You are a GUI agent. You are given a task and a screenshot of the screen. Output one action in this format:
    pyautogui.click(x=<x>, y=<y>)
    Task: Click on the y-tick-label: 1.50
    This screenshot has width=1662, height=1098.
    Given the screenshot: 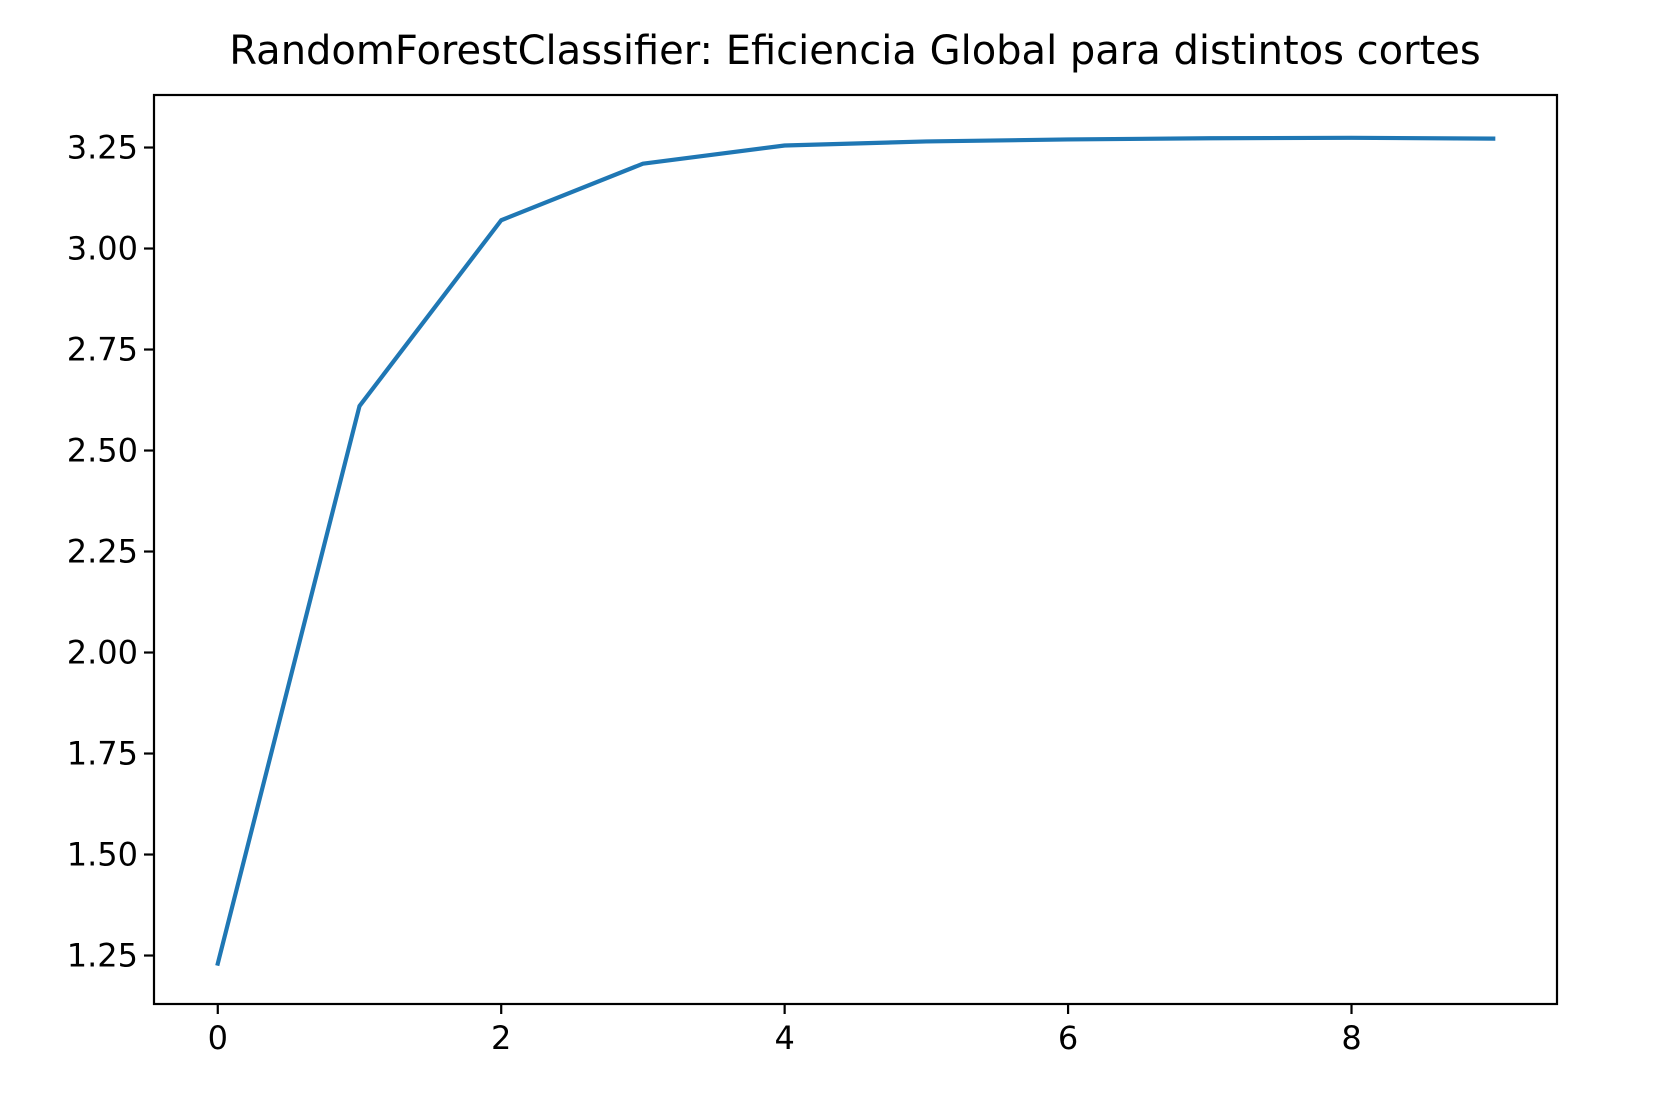 What is the action you would take?
    pyautogui.click(x=102, y=855)
    